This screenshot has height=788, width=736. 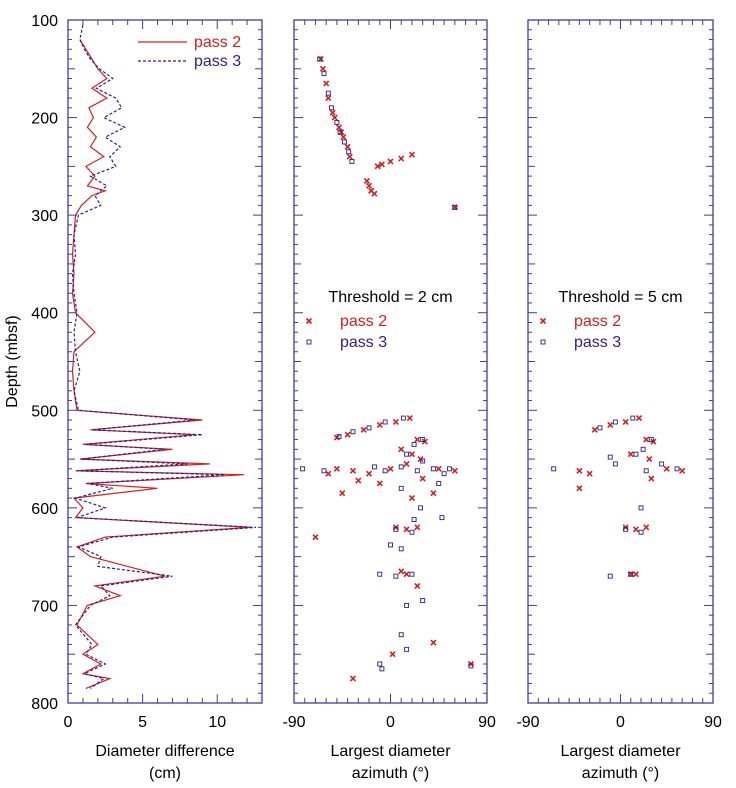 I want to click on x-axis-label: Diameter difference, so click(x=164, y=751).